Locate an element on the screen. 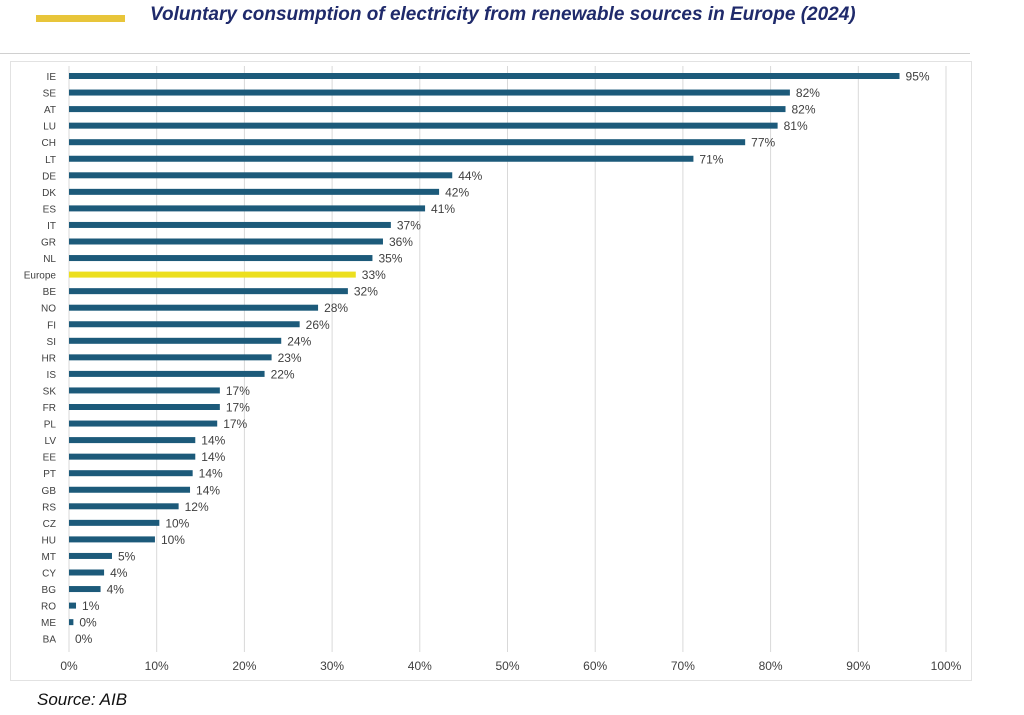  x-tick-label: 90% is located at coordinates (858, 666).